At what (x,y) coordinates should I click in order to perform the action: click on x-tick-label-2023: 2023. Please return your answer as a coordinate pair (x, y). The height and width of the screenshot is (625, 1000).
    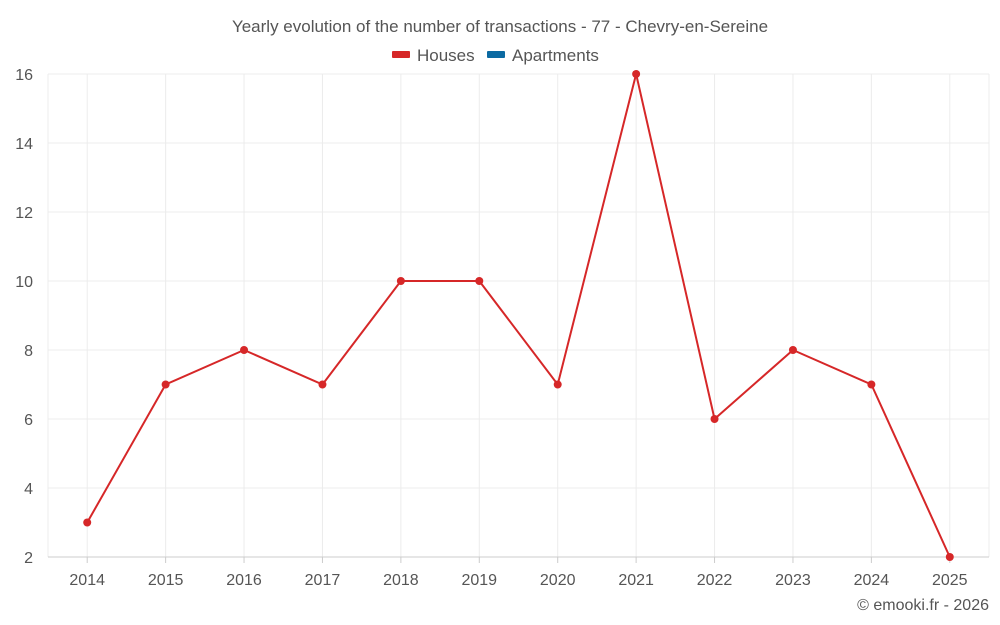
    Looking at the image, I should click on (793, 580).